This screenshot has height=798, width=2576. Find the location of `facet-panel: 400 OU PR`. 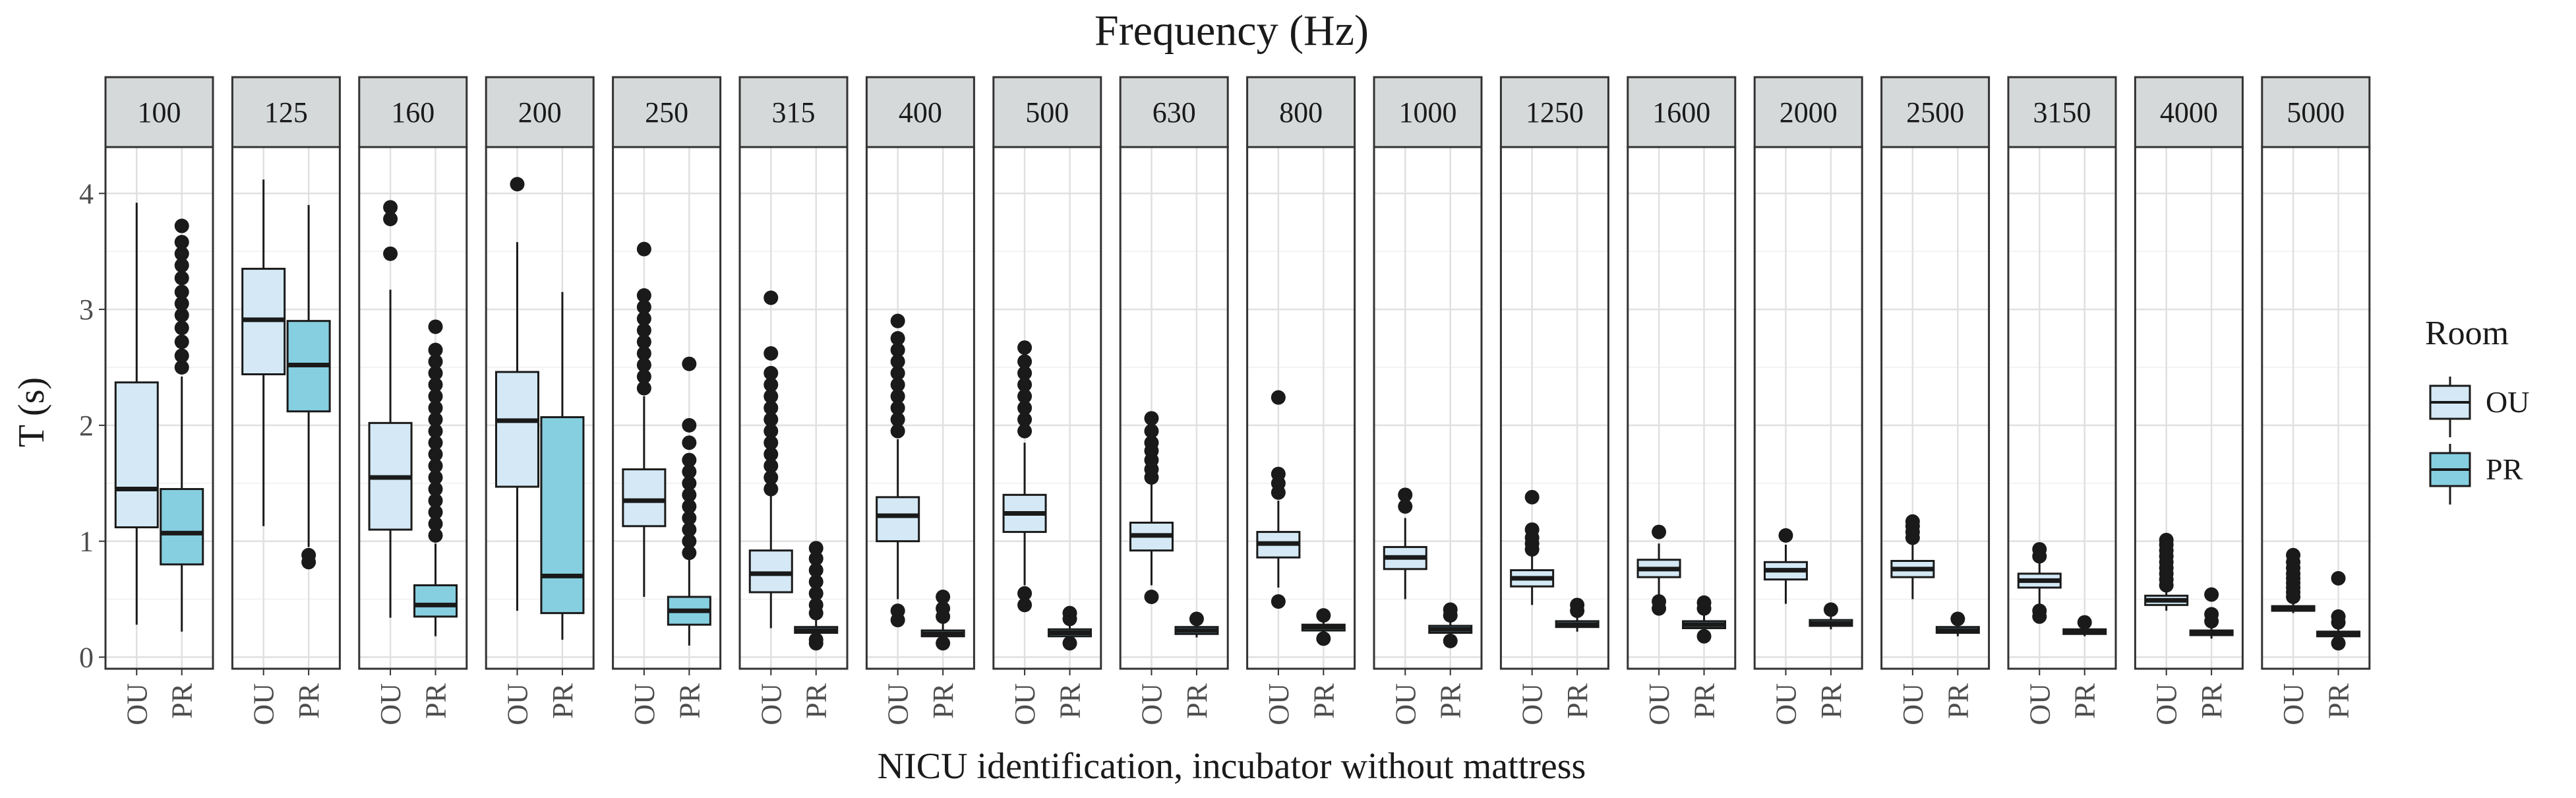

facet-panel: 400 OU PR is located at coordinates (920, 400).